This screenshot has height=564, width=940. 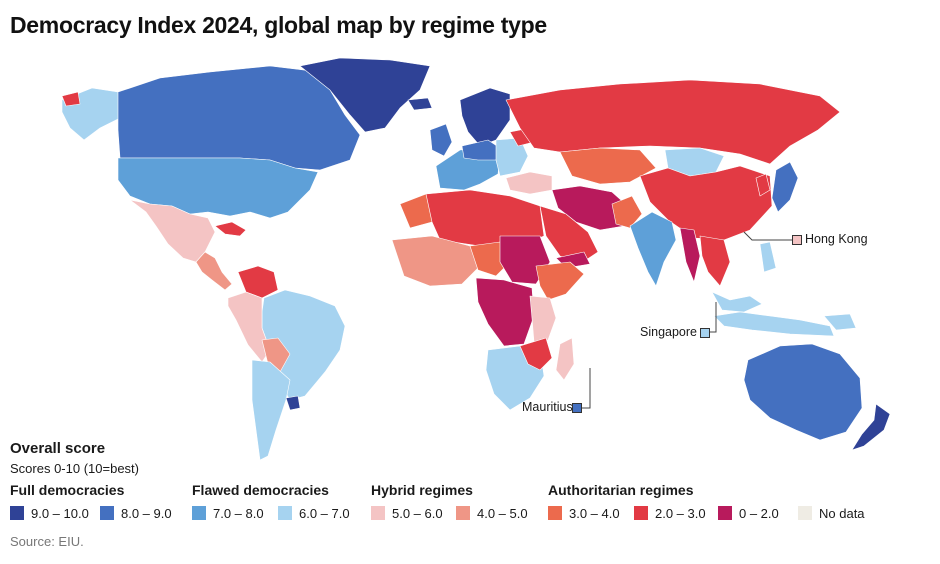 I want to click on legend-title: Overall score, so click(x=58, y=448).